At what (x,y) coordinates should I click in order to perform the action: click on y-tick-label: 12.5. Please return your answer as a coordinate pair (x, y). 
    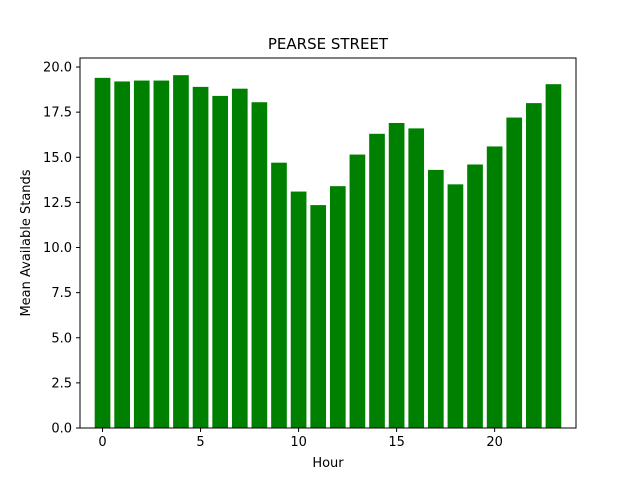
    Looking at the image, I should click on (57, 203).